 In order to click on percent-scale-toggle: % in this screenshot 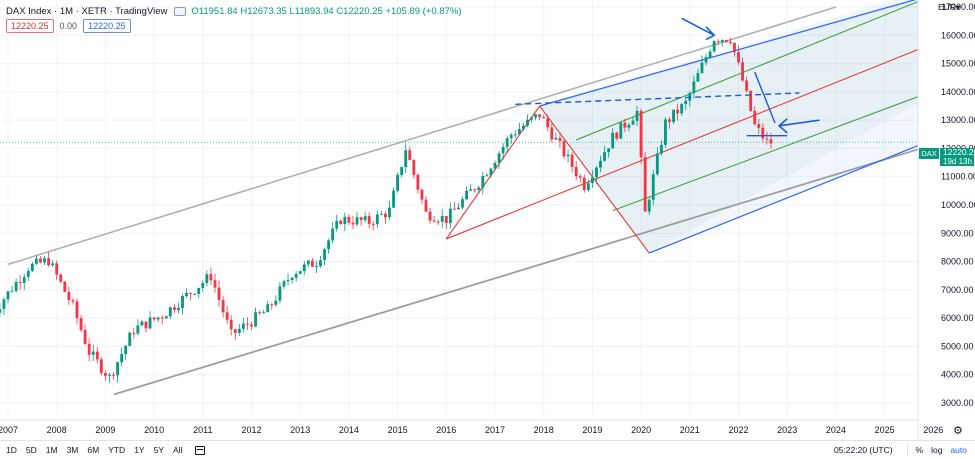, I will do `click(919, 450)`.